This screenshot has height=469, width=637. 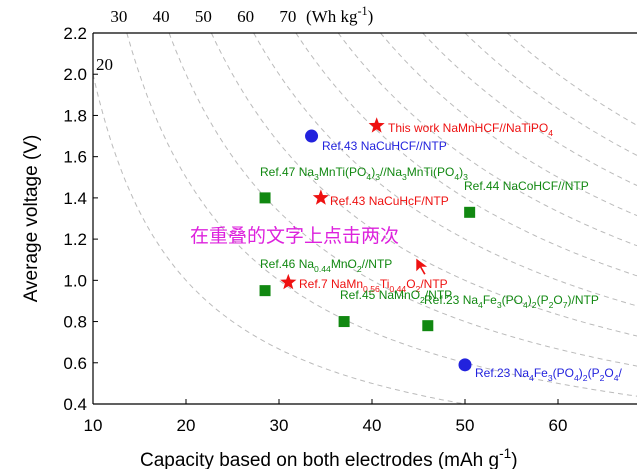 I want to click on energy-label: 50, so click(x=203, y=16).